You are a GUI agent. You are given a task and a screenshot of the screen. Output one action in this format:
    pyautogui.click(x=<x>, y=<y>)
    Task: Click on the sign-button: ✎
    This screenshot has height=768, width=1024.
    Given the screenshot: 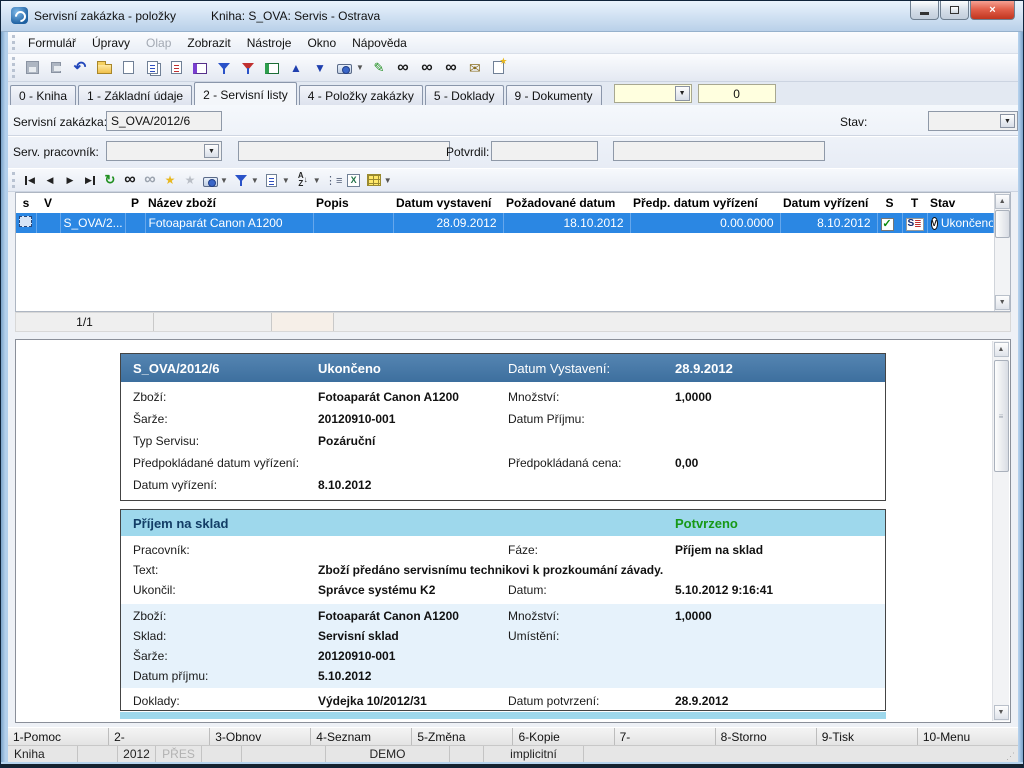 What is the action you would take?
    pyautogui.click(x=379, y=68)
    